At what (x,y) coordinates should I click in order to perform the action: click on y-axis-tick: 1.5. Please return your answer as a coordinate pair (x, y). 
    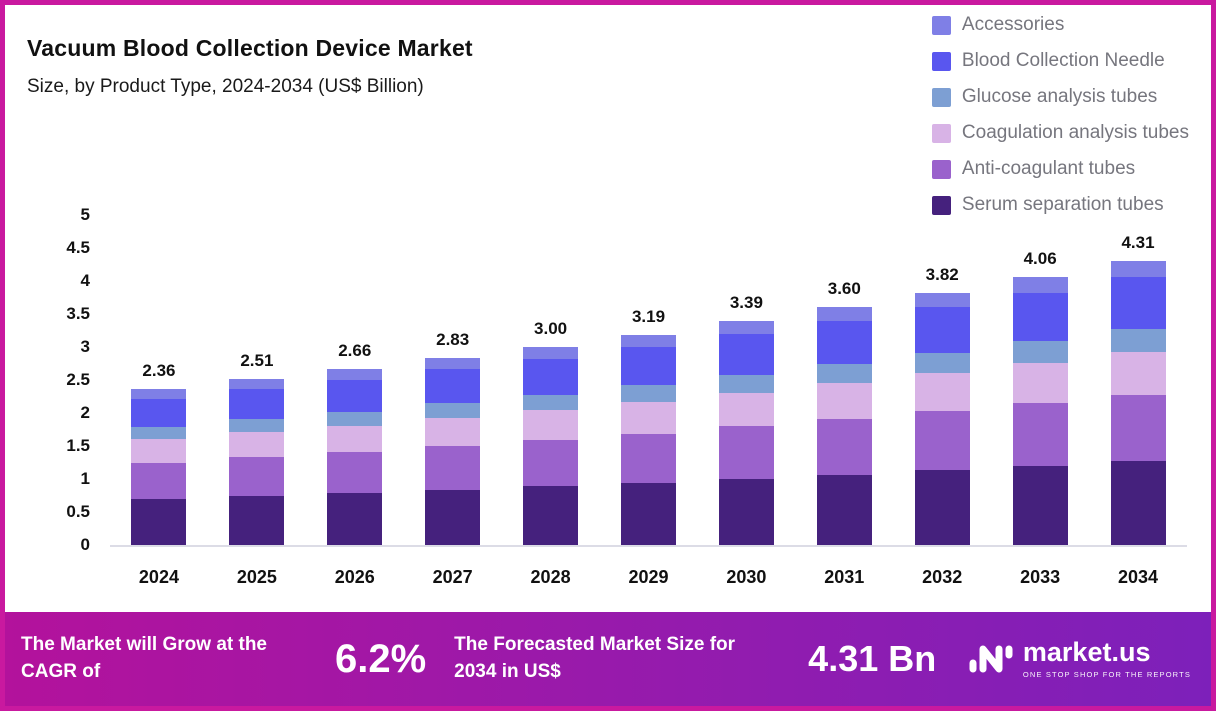
    Looking at the image, I should click on (78, 445).